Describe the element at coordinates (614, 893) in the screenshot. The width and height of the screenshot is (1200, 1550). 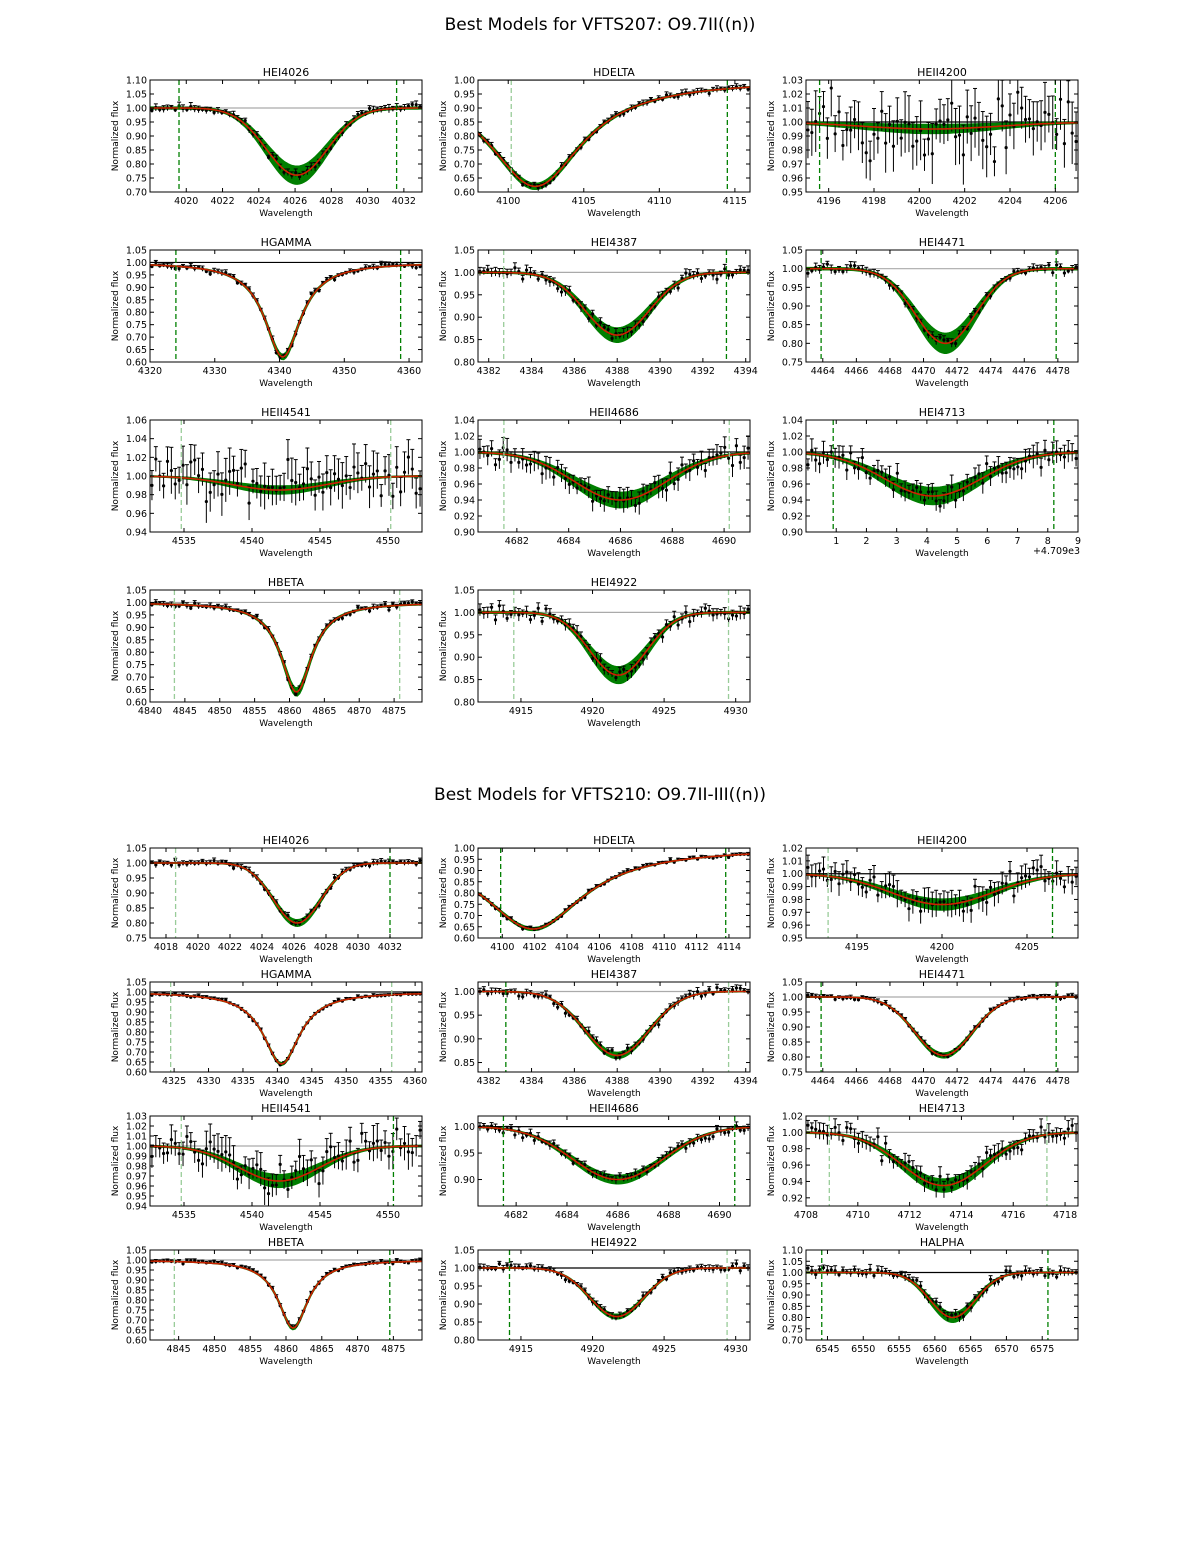
I see `plot-area` at that location.